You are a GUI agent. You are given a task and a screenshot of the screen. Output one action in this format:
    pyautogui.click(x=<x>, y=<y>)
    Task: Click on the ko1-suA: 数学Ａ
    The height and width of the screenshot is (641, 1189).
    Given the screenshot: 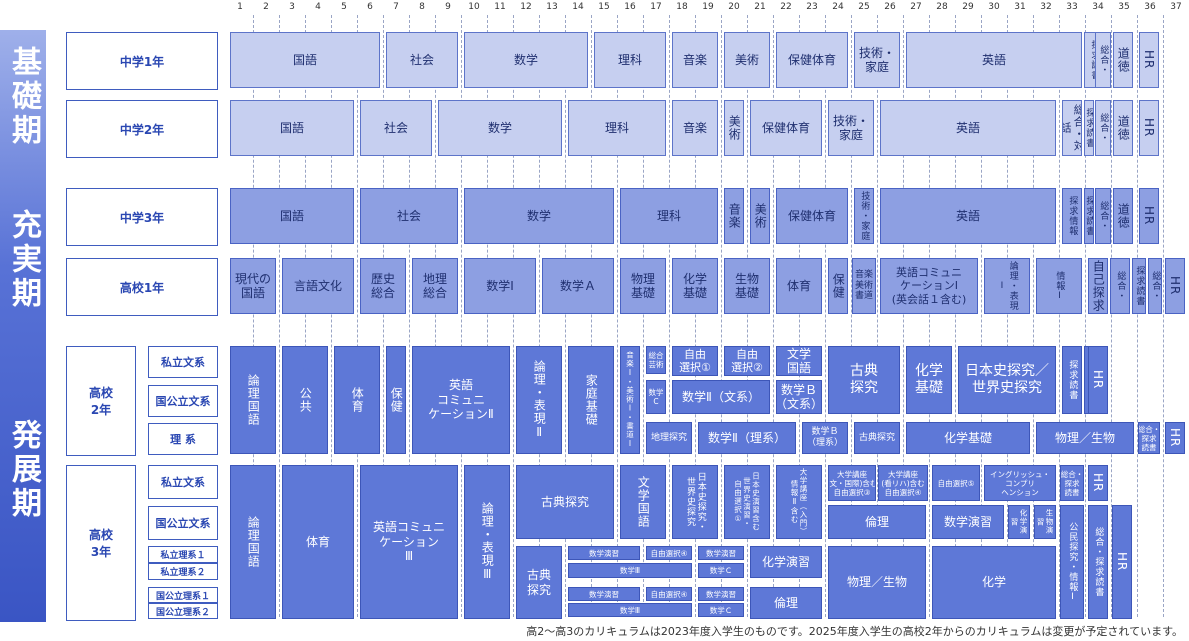 What is the action you would take?
    pyautogui.click(x=578, y=286)
    